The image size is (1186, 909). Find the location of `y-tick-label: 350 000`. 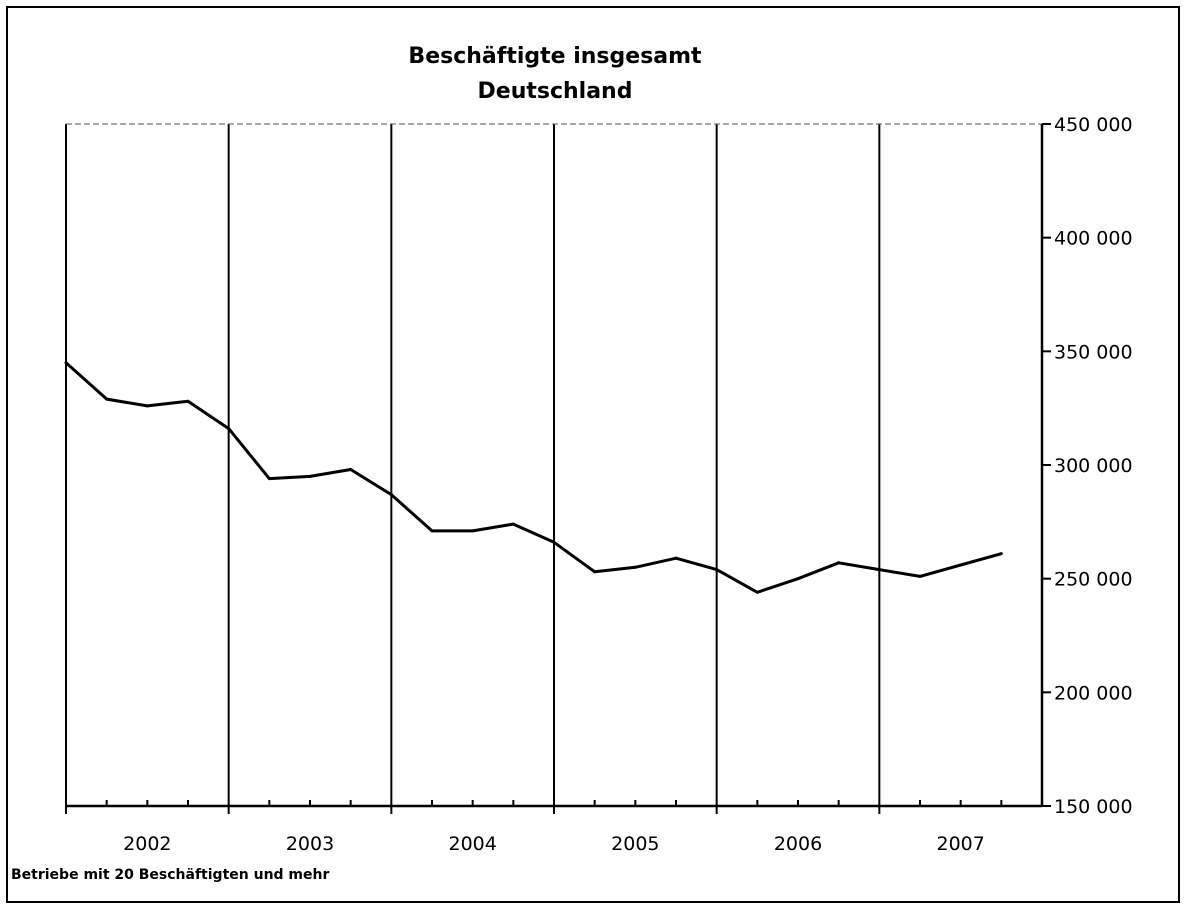

y-tick-label: 350 000 is located at coordinates (1093, 352).